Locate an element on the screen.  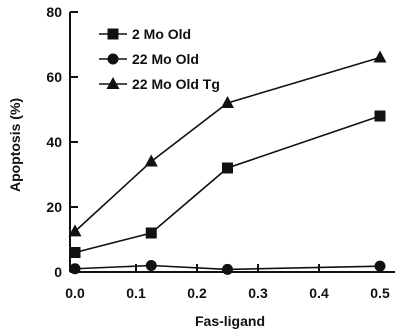
legend-label: 22 Mo Old is located at coordinates (165, 59).